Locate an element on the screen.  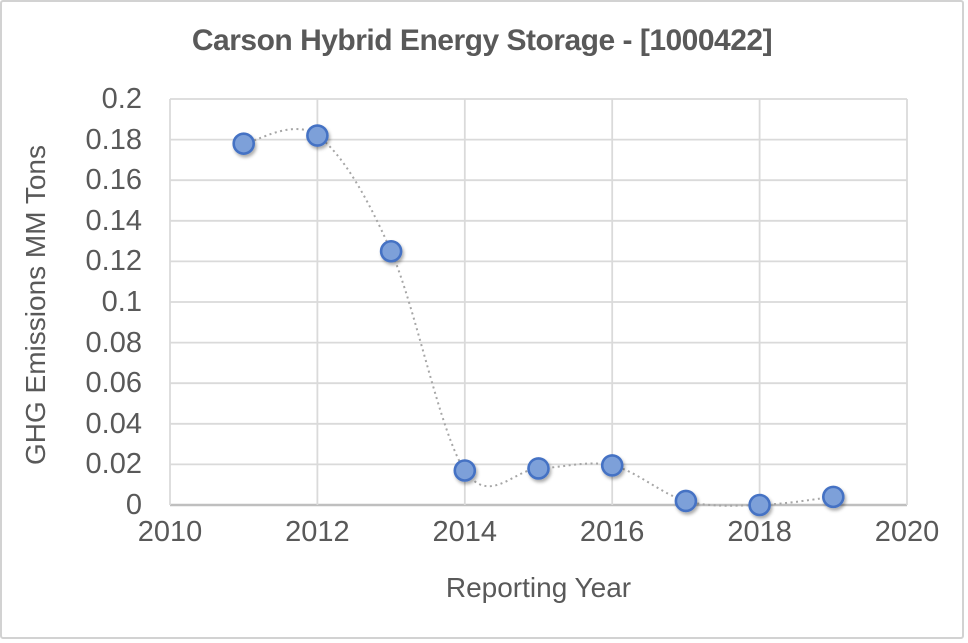
y-axis-tick-label: 0.12 is located at coordinates (113, 261).